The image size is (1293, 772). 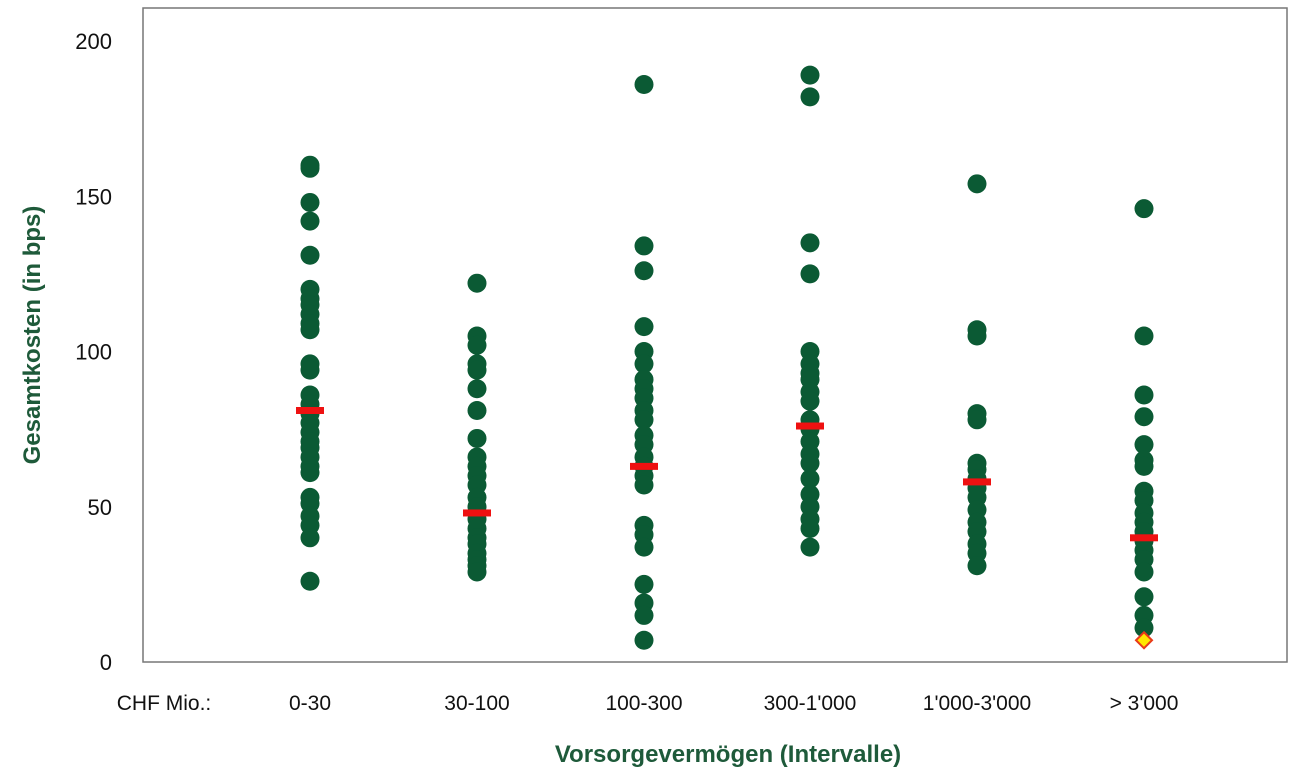 I want to click on x-category-label: 300-1'000, so click(x=810, y=703).